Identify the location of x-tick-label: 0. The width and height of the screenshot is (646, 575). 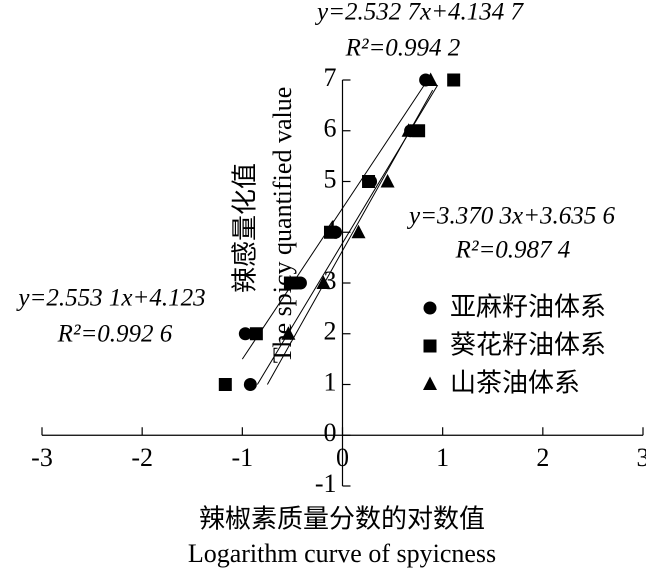
(342, 457).